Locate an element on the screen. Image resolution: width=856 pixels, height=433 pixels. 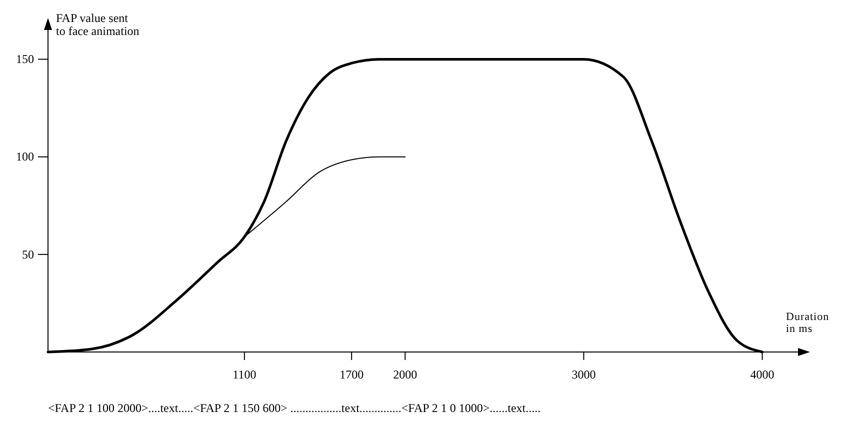
x-tick-label: 3000 is located at coordinates (584, 375).